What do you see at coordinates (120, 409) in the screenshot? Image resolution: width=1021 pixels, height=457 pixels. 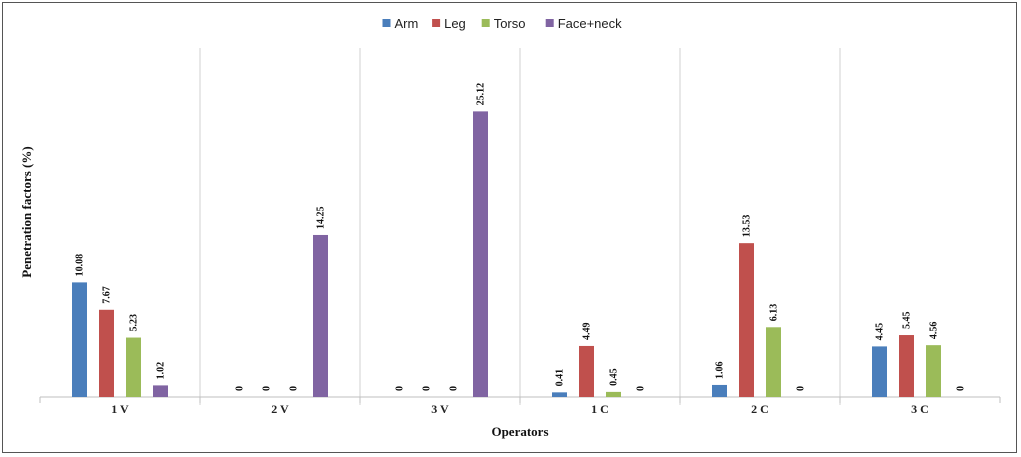 I see `category-label: 1 V` at bounding box center [120, 409].